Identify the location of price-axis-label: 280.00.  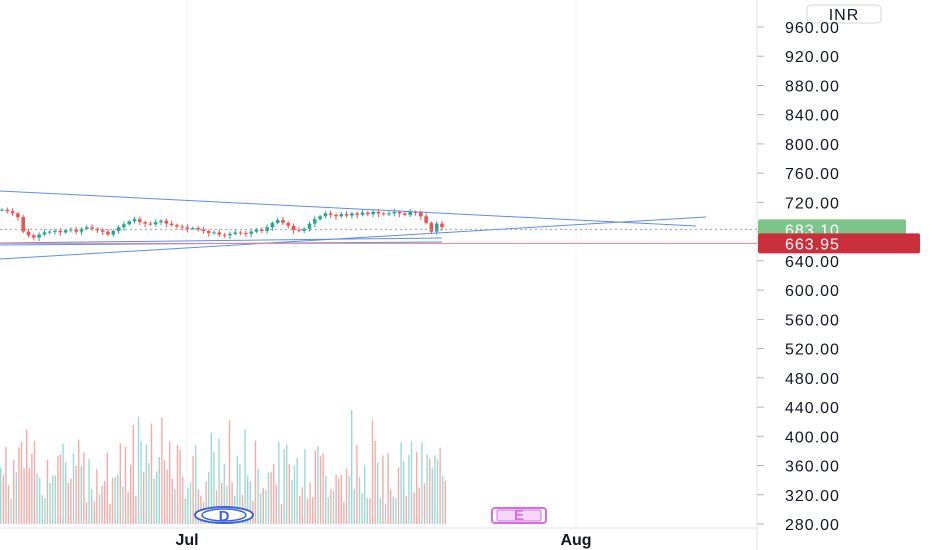
(812, 525).